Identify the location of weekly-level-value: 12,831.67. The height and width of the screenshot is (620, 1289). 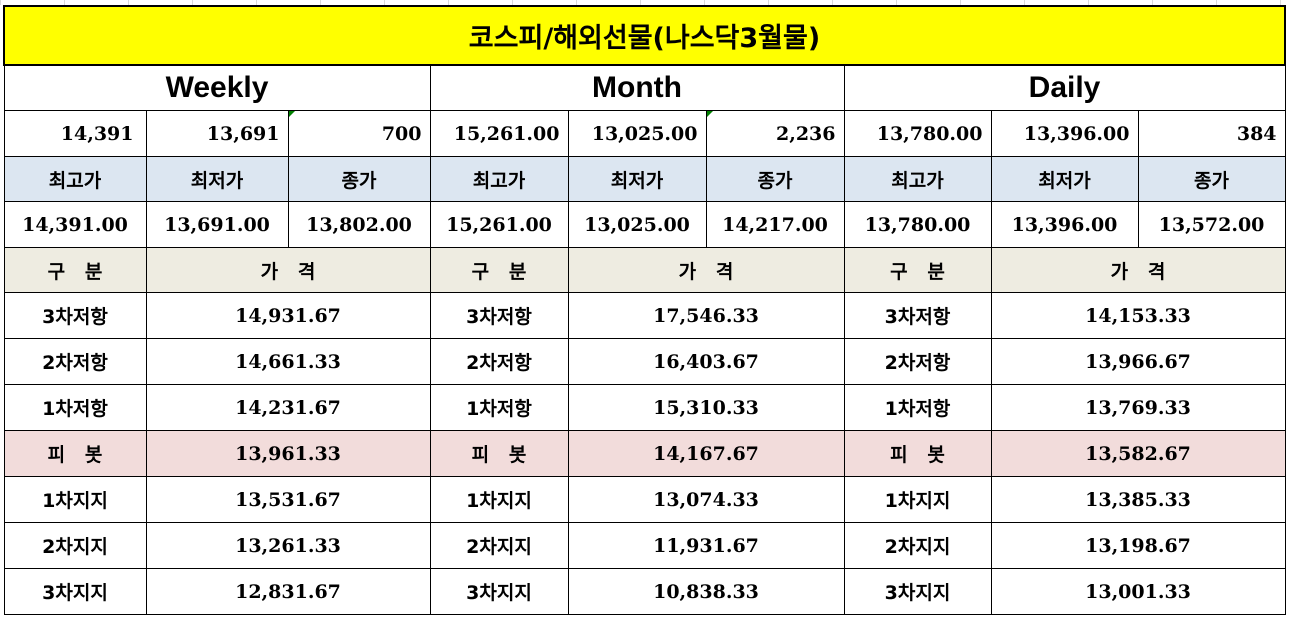
(288, 591).